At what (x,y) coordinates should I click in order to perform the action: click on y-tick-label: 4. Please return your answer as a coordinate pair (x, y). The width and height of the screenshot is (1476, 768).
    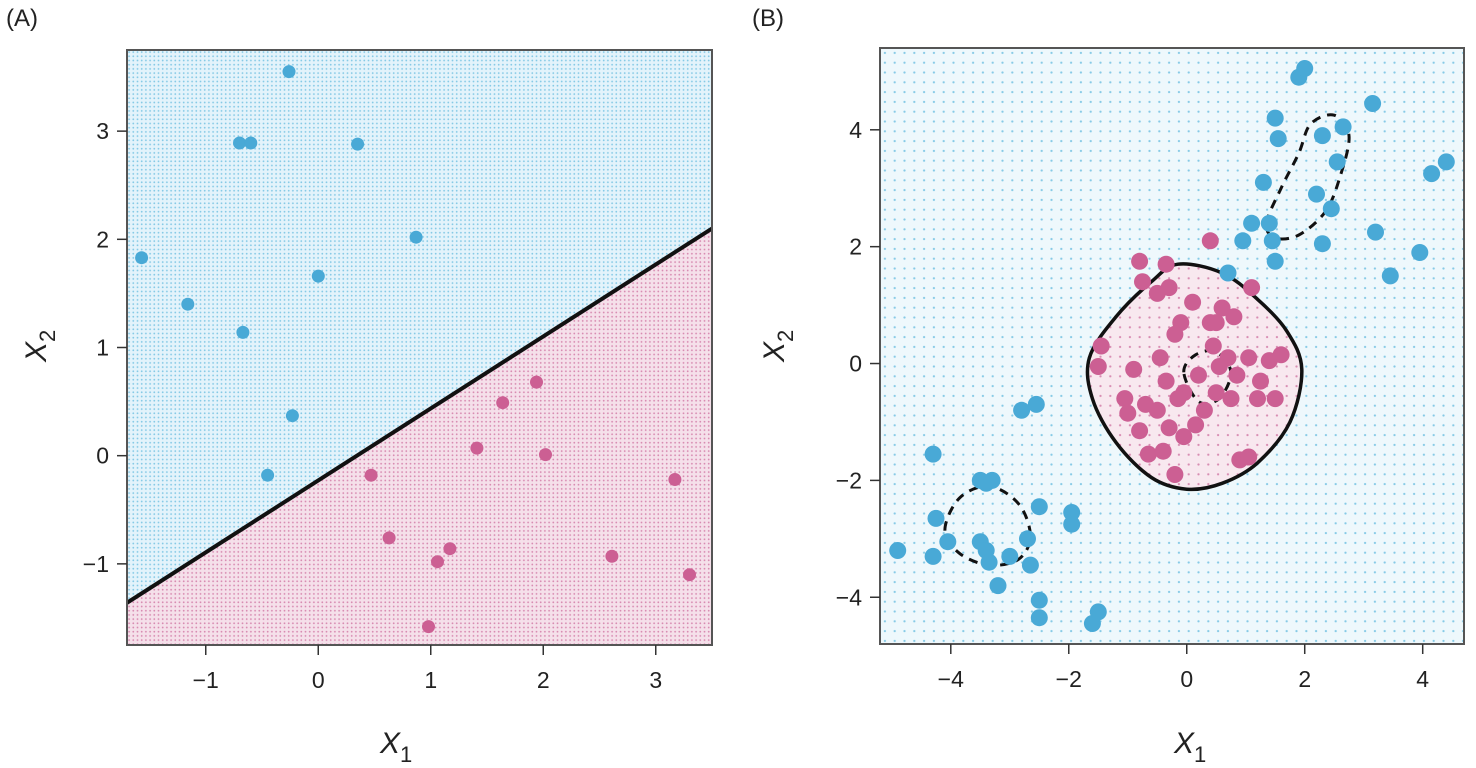
    Looking at the image, I should click on (855, 130).